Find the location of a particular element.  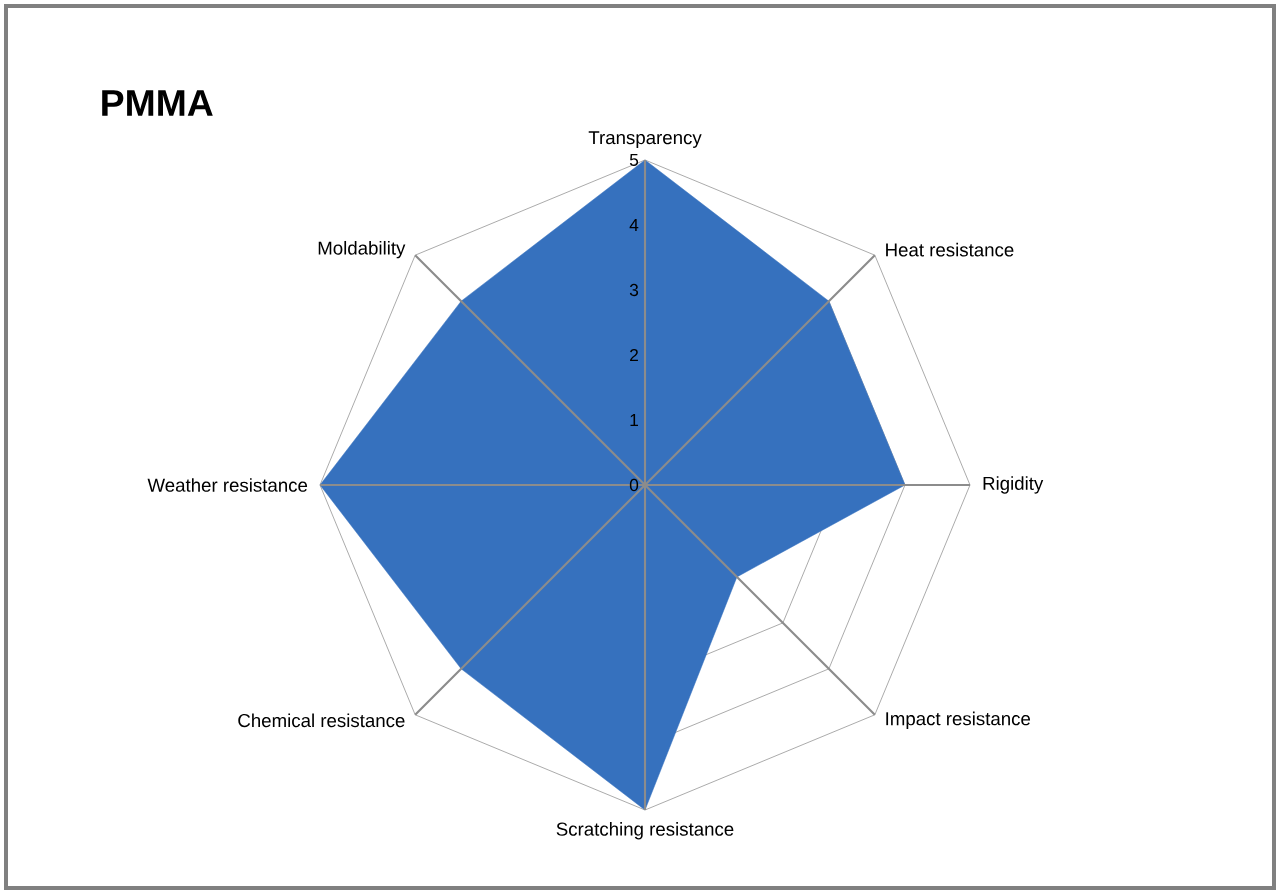

y-tick-label: 4 is located at coordinates (634, 225).